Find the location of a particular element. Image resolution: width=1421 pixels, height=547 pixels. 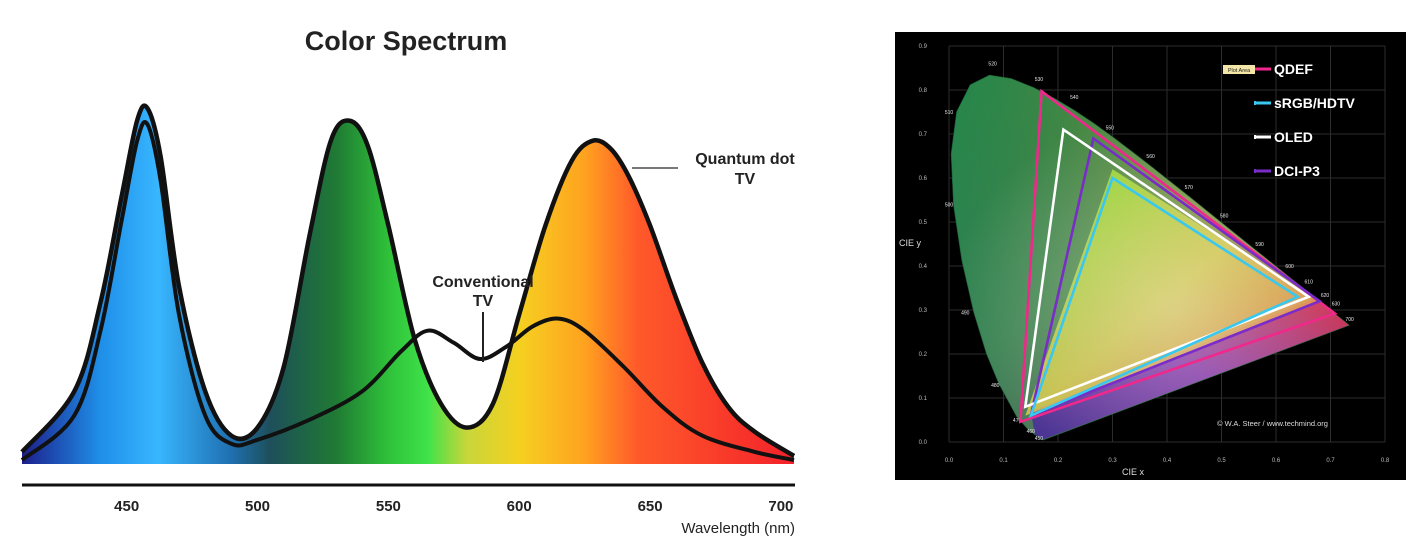

plot-area-tag-label: Plot Area is located at coordinates (1239, 71).